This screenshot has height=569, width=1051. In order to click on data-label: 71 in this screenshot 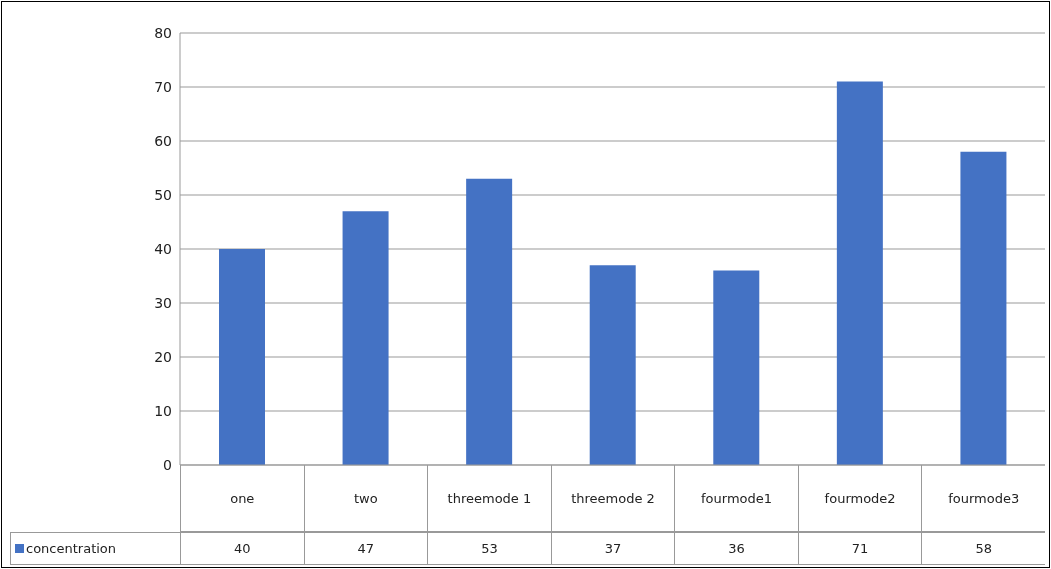, I will do `click(859, 548)`.